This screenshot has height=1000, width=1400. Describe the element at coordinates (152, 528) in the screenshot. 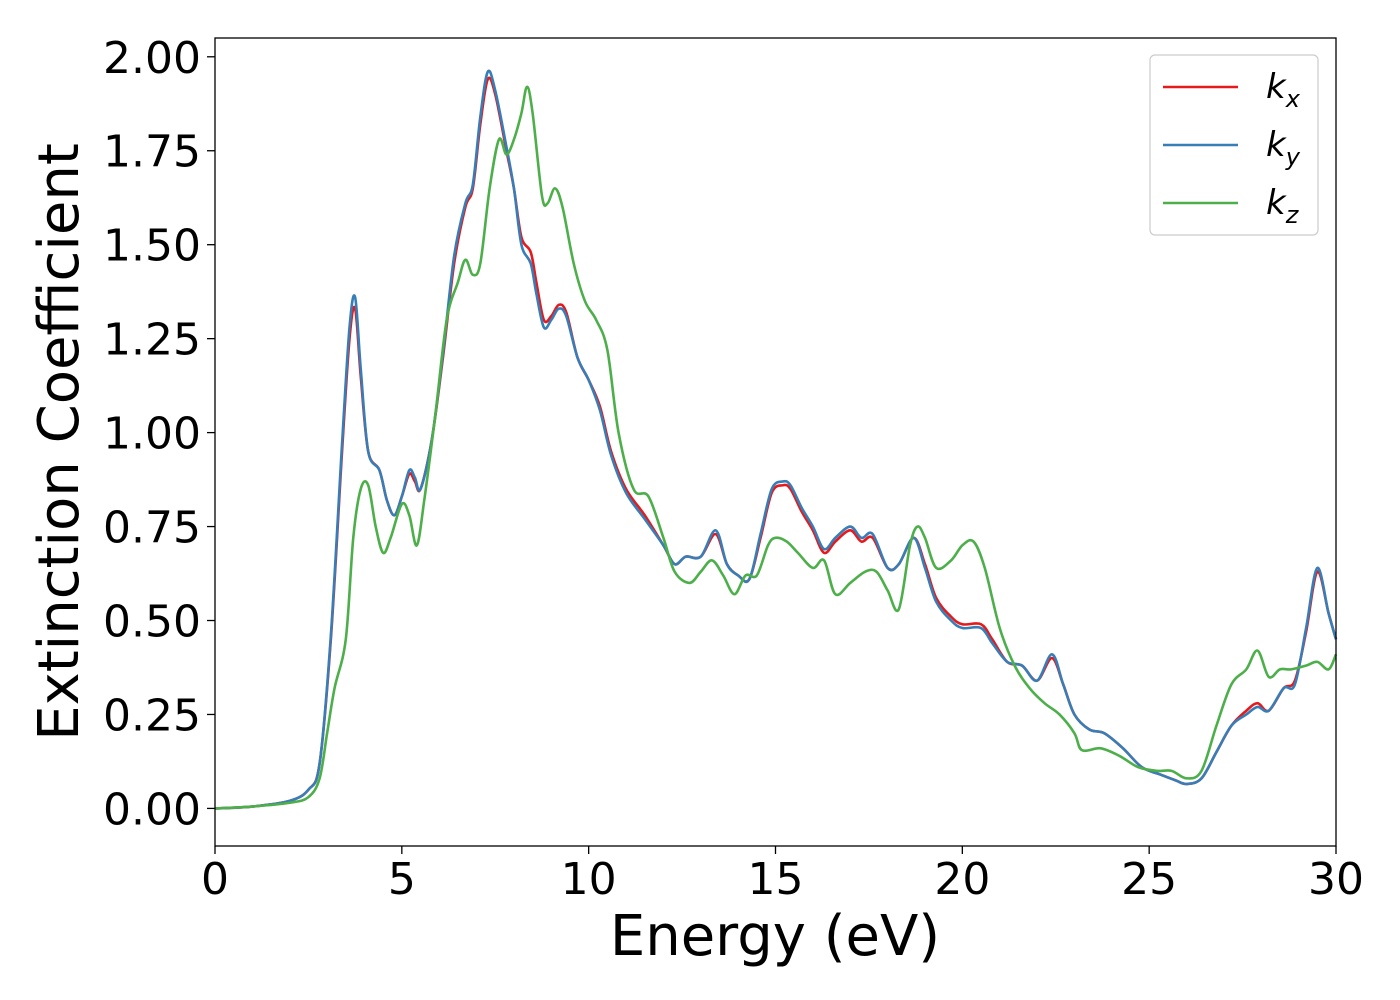

I see `y-tick-label: 0.75` at that location.